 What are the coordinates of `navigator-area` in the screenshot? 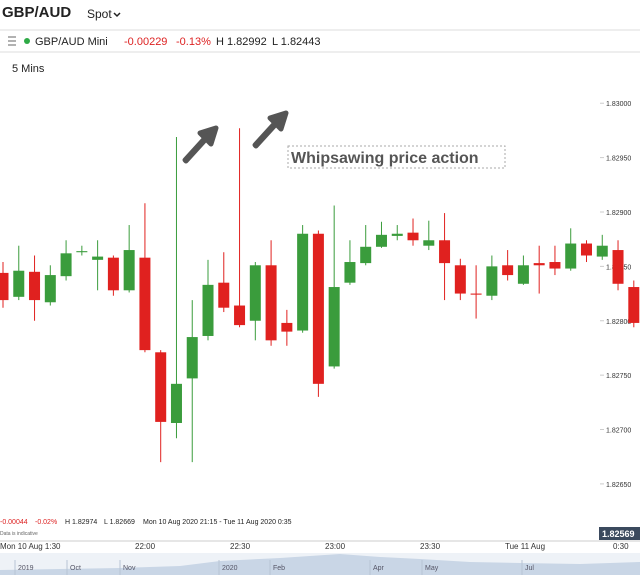 It's located at (320, 564).